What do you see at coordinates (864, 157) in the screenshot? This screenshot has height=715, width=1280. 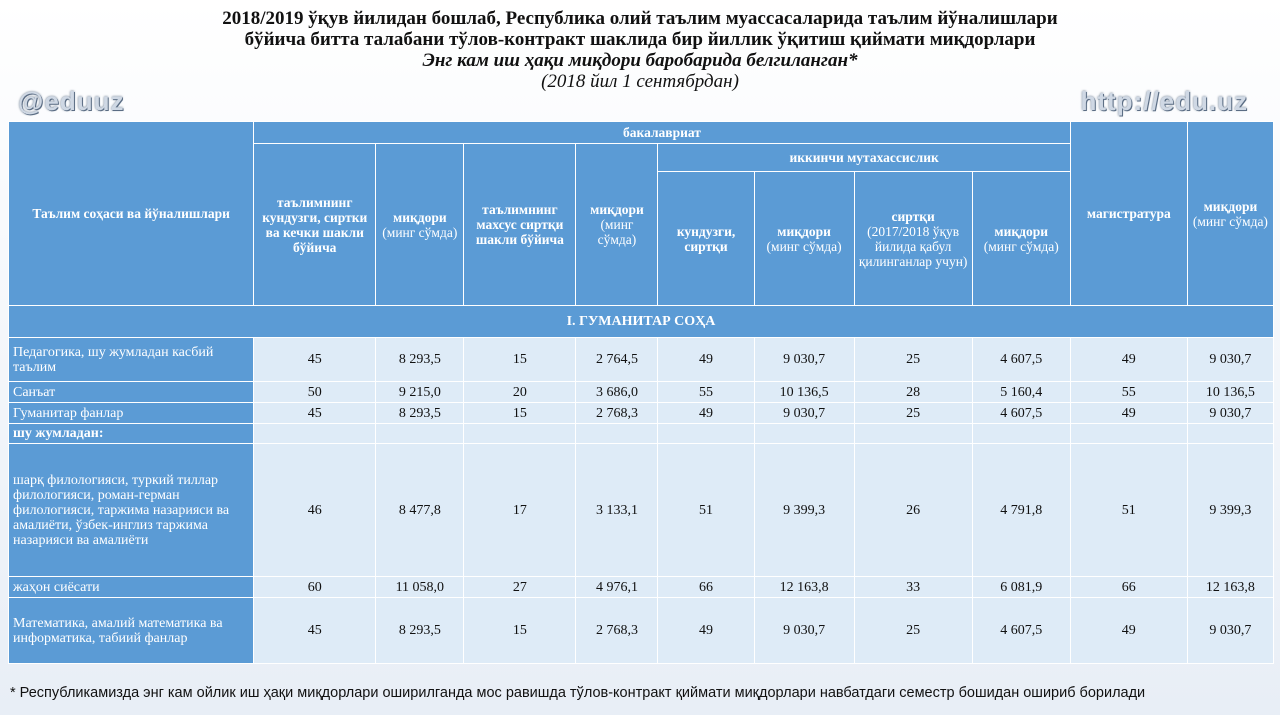 I see `header-second: иккинчи мутахассислик` at bounding box center [864, 157].